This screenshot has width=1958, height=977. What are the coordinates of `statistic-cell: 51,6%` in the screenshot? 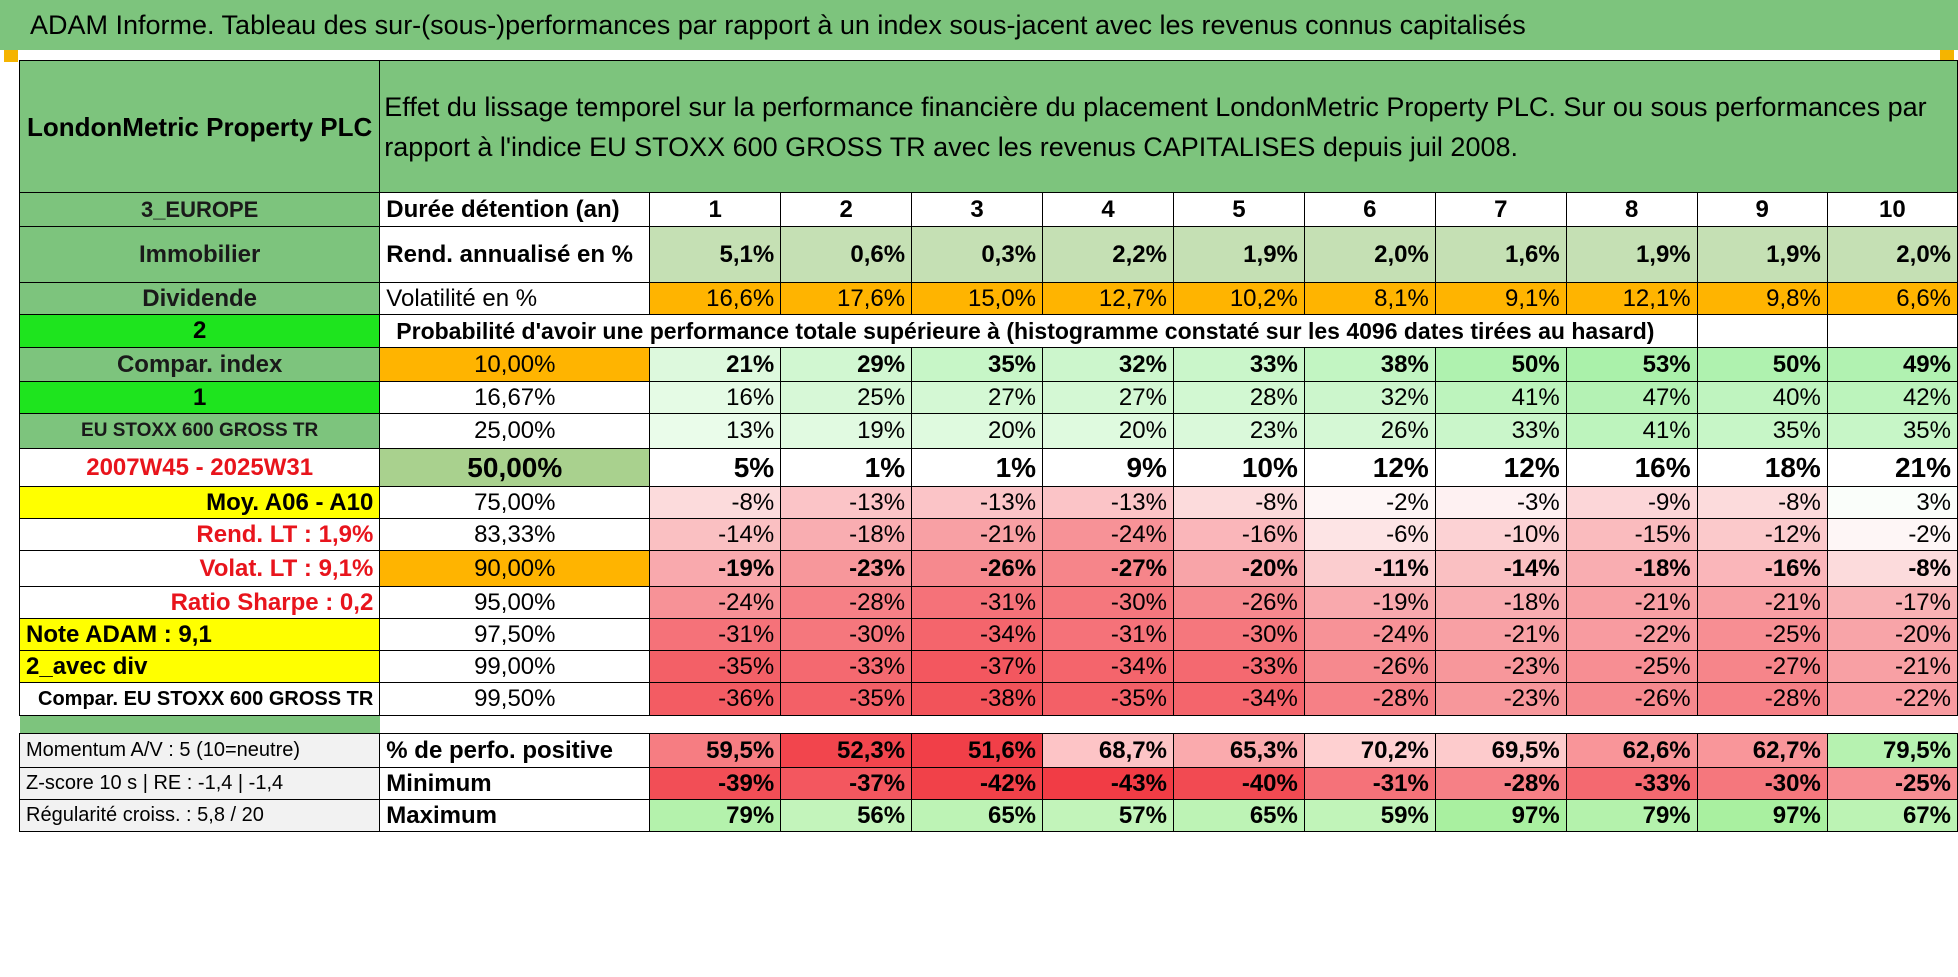 It's located at (977, 750).